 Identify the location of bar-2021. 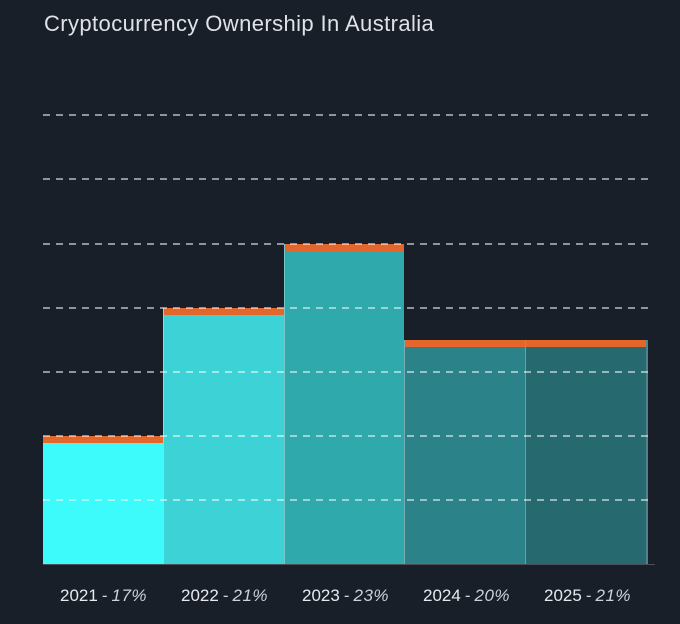
(103, 499).